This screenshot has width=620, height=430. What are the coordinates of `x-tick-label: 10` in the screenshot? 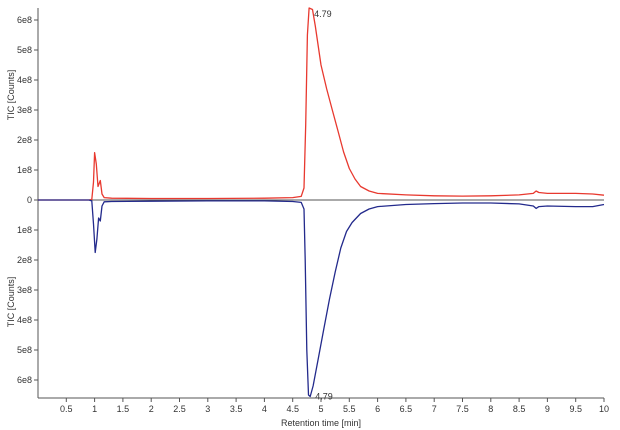 It's located at (604, 409).